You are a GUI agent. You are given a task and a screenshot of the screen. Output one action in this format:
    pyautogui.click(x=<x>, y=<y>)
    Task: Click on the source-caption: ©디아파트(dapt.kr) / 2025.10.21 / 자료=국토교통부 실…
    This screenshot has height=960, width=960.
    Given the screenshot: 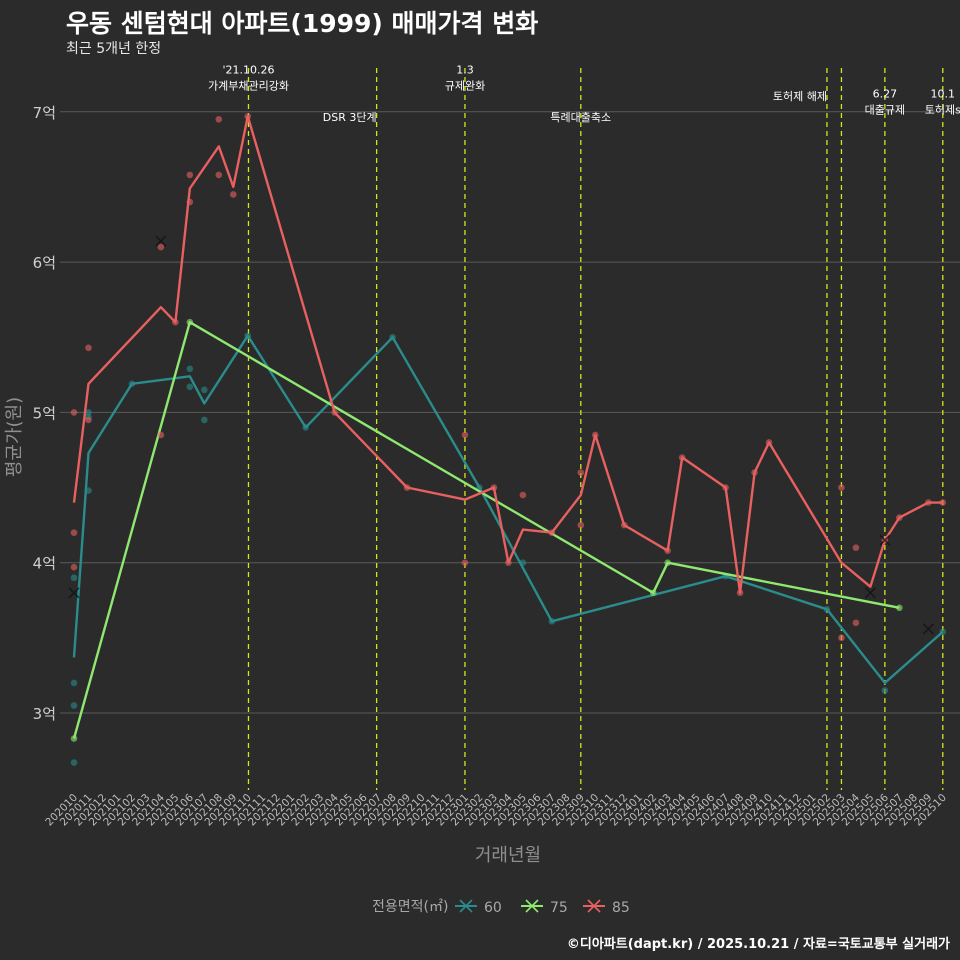 What is the action you would take?
    pyautogui.click(x=758, y=944)
    